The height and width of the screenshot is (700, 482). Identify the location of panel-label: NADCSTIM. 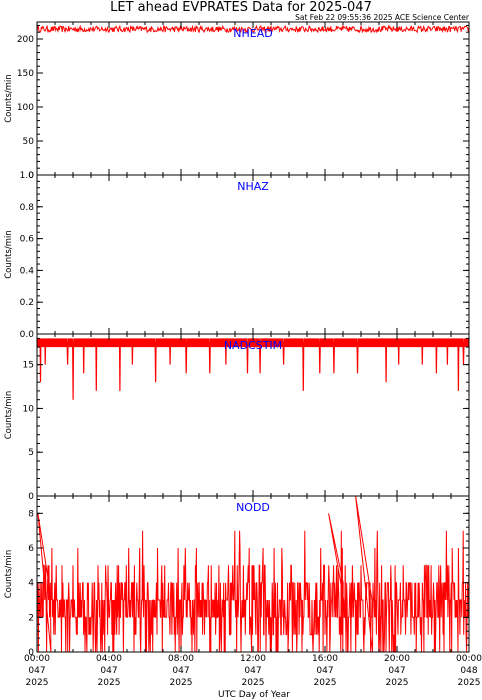
(253, 345).